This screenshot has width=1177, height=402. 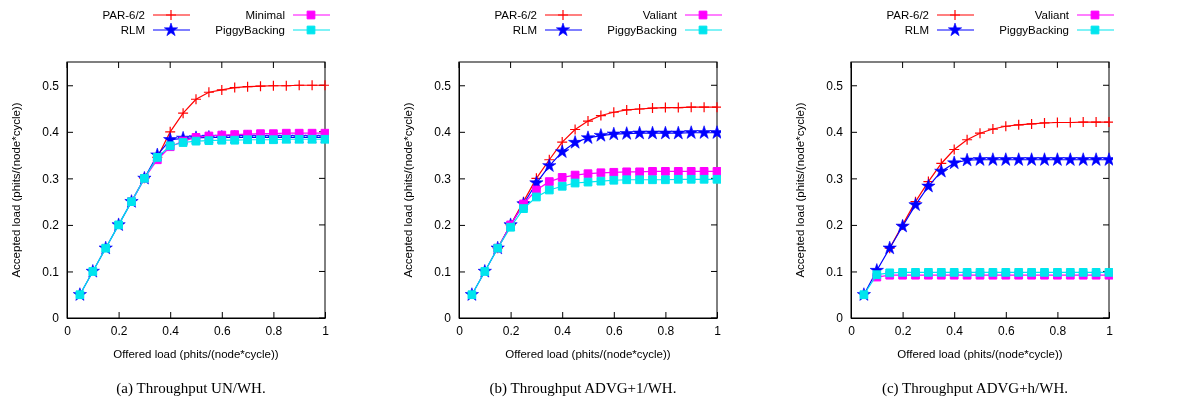 What do you see at coordinates (583, 388) in the screenshot?
I see `text: (b) Throughput ADVG+1/WH.` at bounding box center [583, 388].